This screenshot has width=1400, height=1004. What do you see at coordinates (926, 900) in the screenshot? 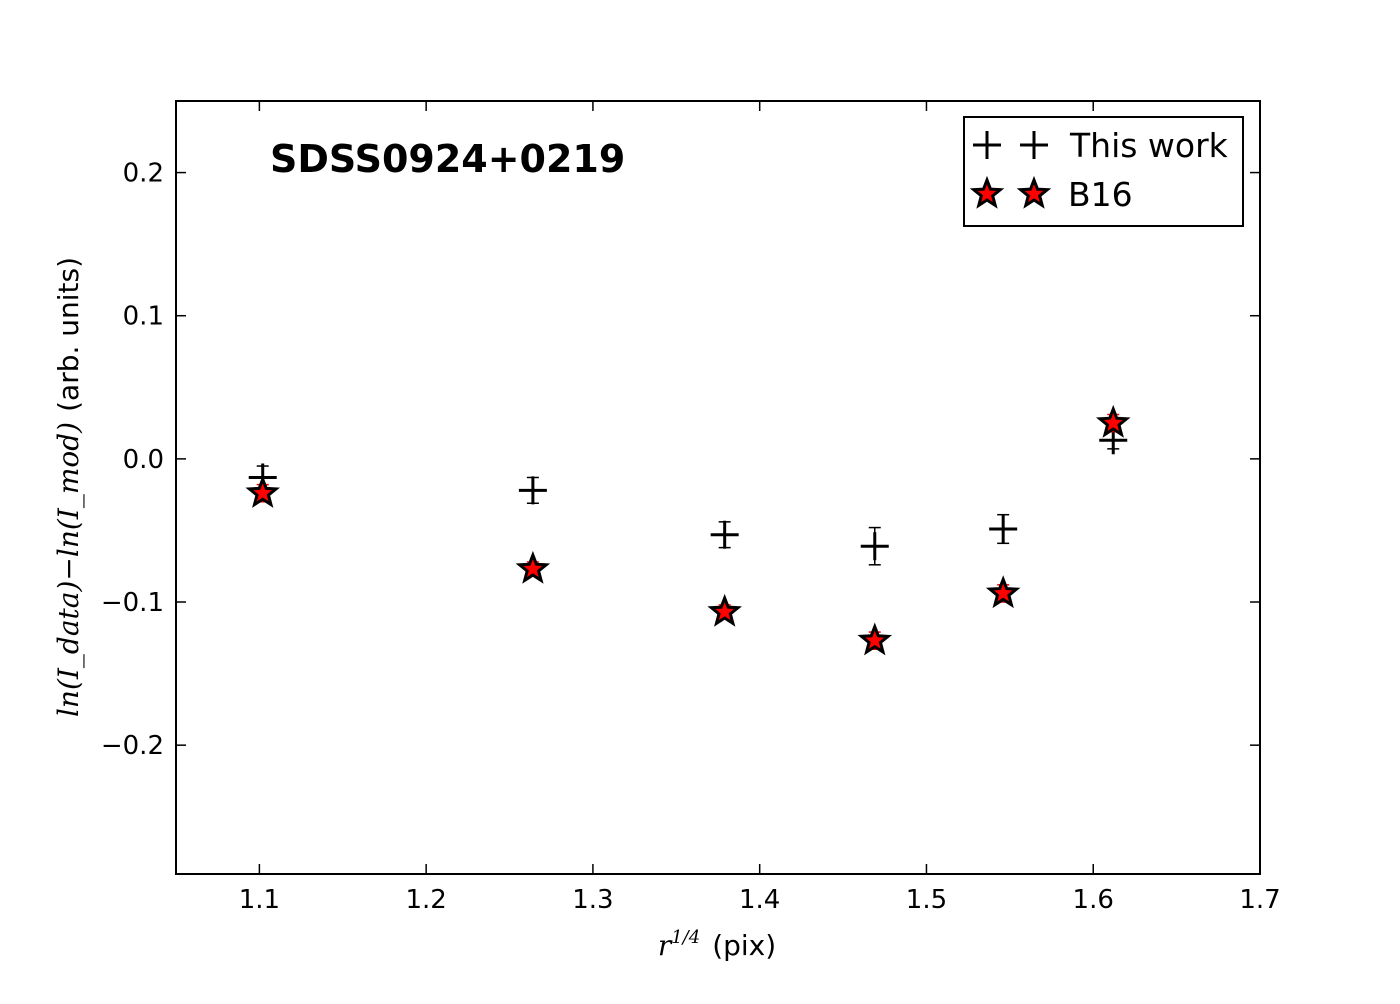
I see `x-tick-label: 1.5` at bounding box center [926, 900].